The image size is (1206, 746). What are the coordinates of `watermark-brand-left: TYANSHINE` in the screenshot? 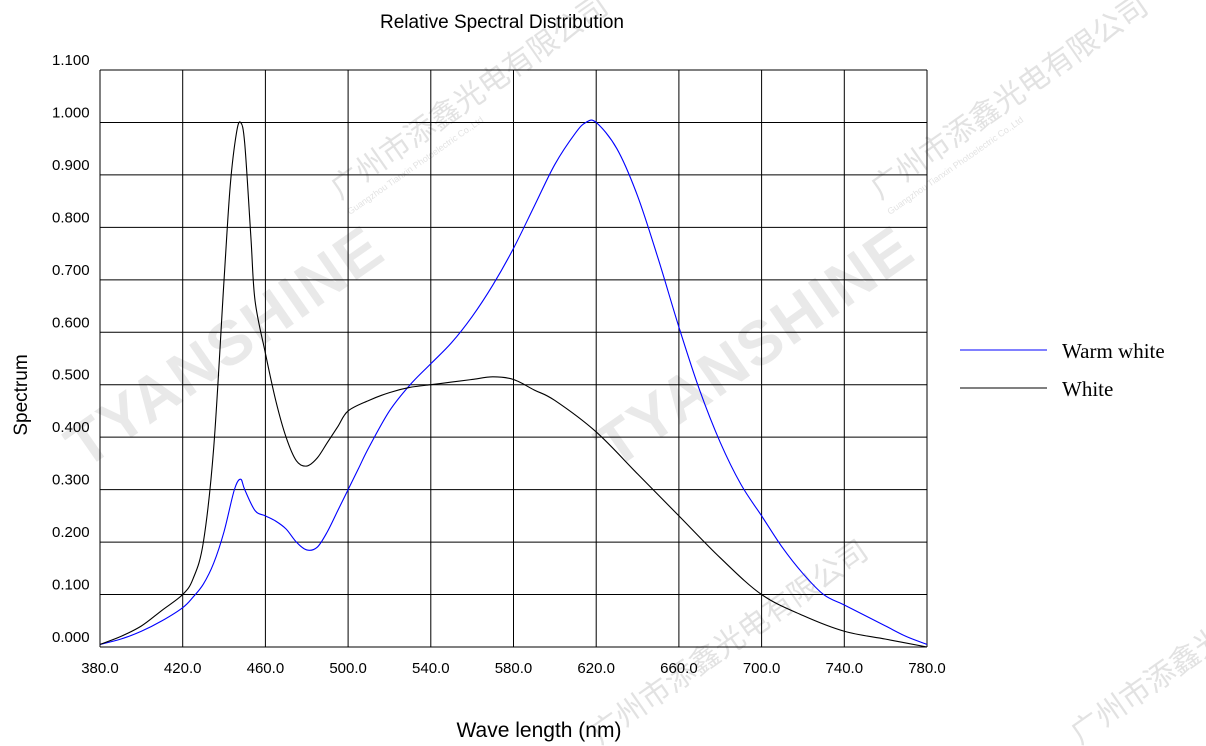 It's located at (224, 346).